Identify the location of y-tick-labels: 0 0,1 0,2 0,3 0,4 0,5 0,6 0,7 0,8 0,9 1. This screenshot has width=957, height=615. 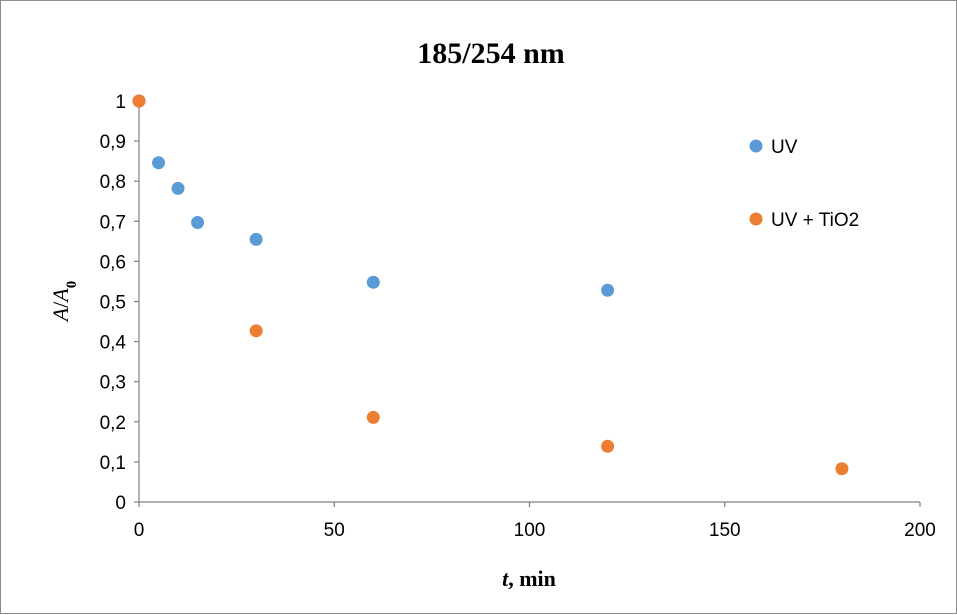
(113, 303).